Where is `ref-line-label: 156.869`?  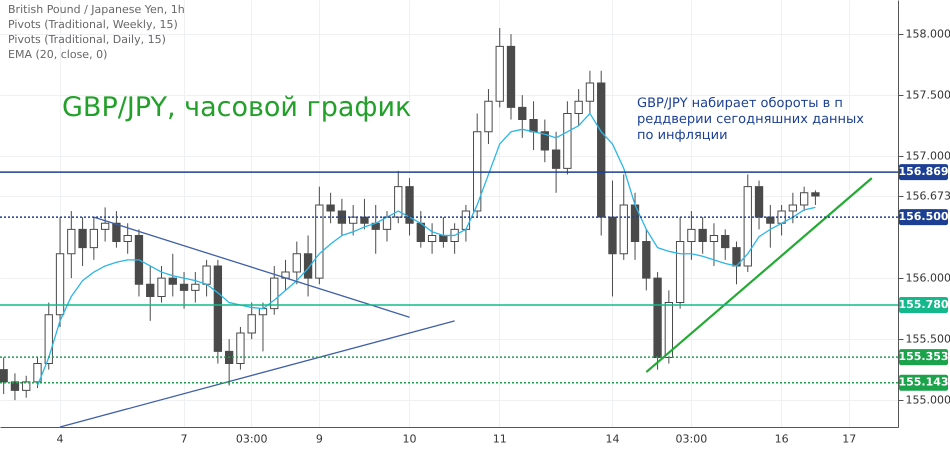 ref-line-label: 156.869 is located at coordinates (923, 171).